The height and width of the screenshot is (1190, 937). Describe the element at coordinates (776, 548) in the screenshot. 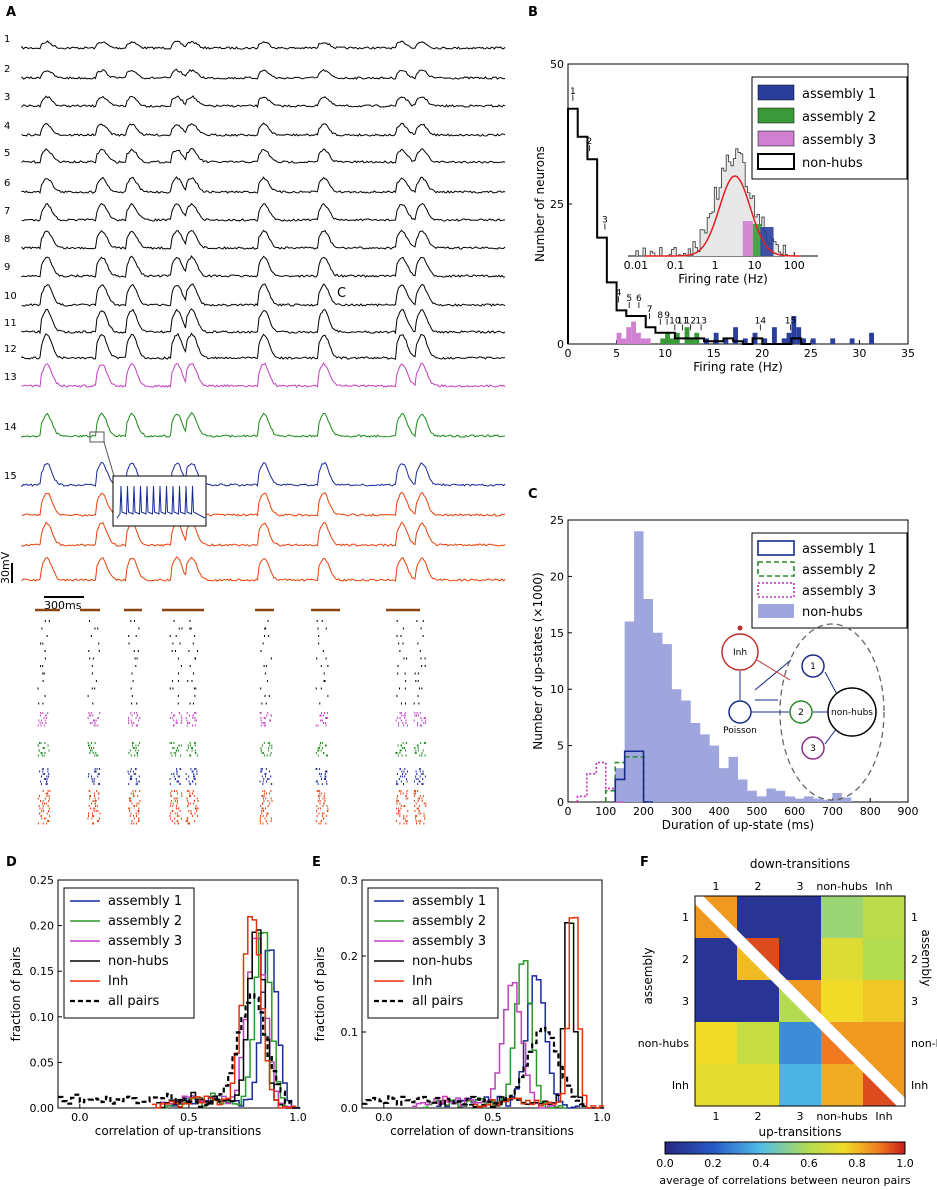

I see `c-legend-swatch` at that location.